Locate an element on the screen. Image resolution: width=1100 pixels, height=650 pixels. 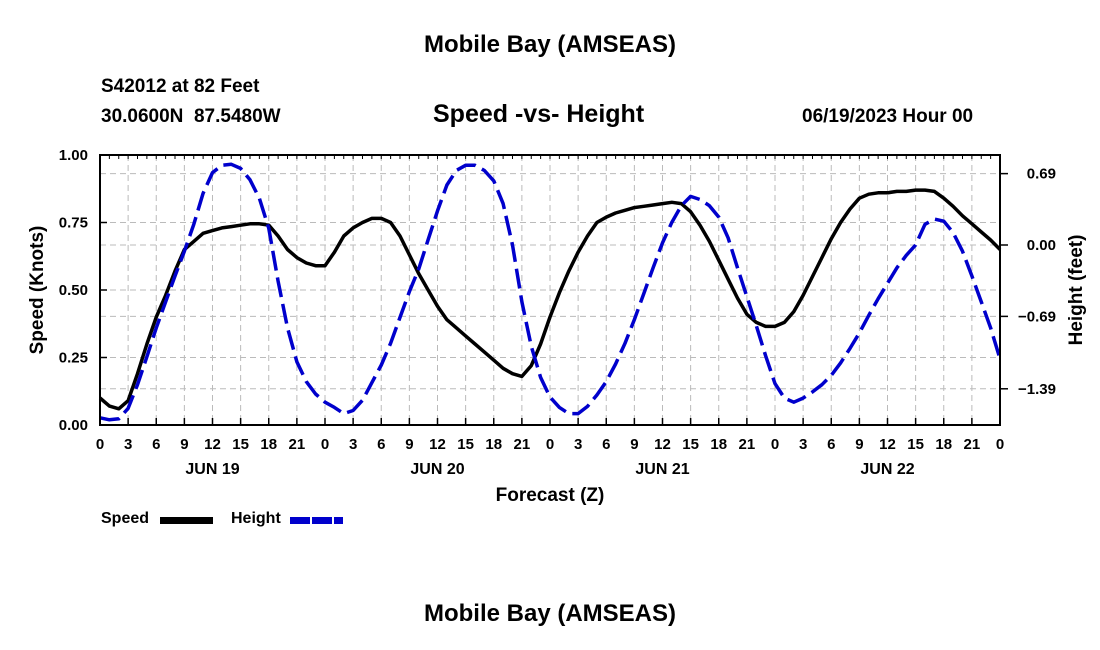
y-right-tick-label: −1.39 is located at coordinates (1037, 389).